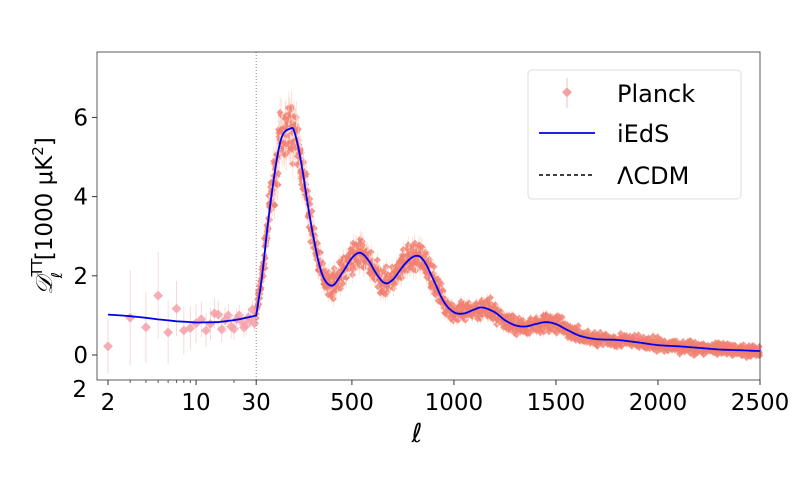 The image size is (800, 504). Describe the element at coordinates (38, 151) in the screenshot. I see `y-label-unit-sup: 2` at that location.